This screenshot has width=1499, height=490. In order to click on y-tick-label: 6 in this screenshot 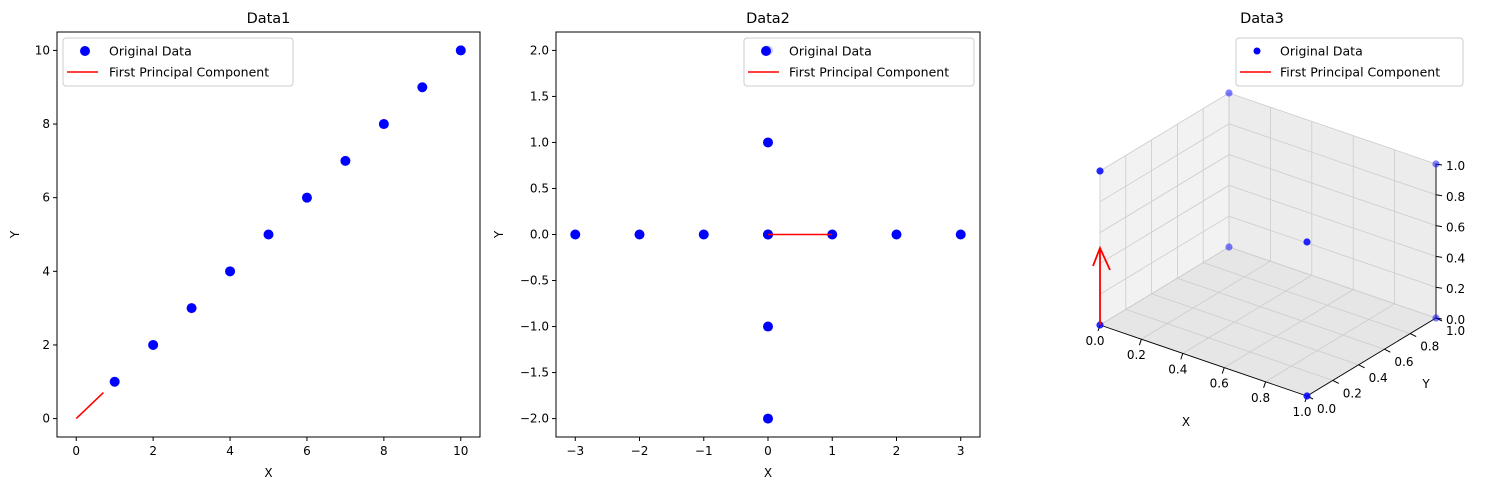, I will do `click(46, 198)`.